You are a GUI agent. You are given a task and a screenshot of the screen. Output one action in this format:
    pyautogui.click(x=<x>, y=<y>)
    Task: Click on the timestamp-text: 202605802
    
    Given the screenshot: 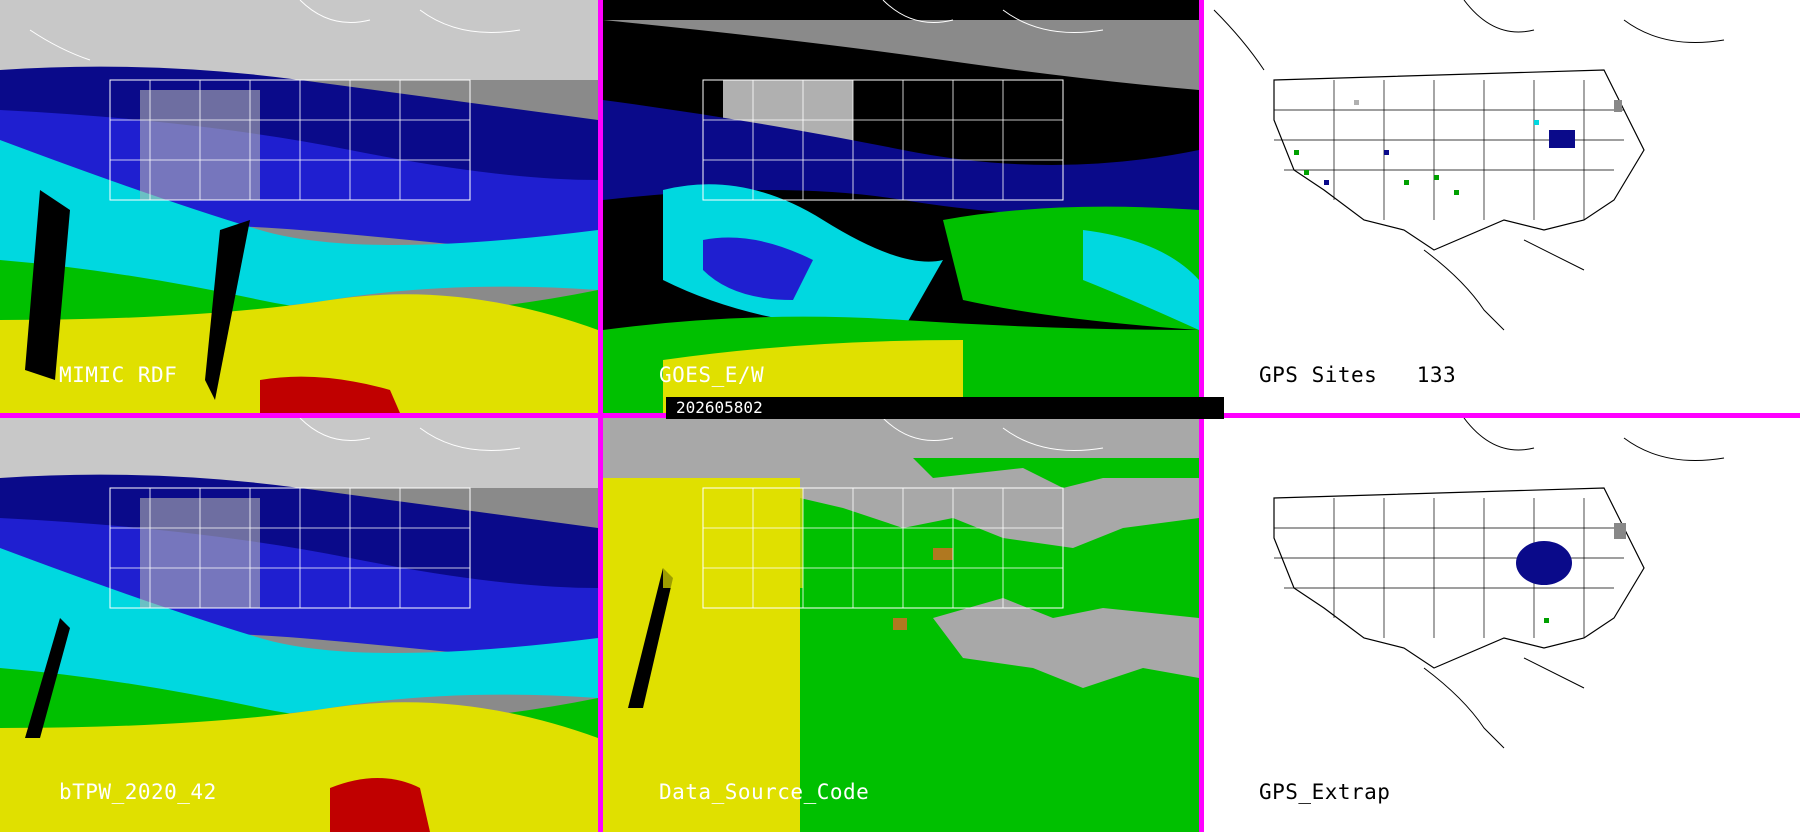 What is the action you would take?
    pyautogui.click(x=719, y=407)
    